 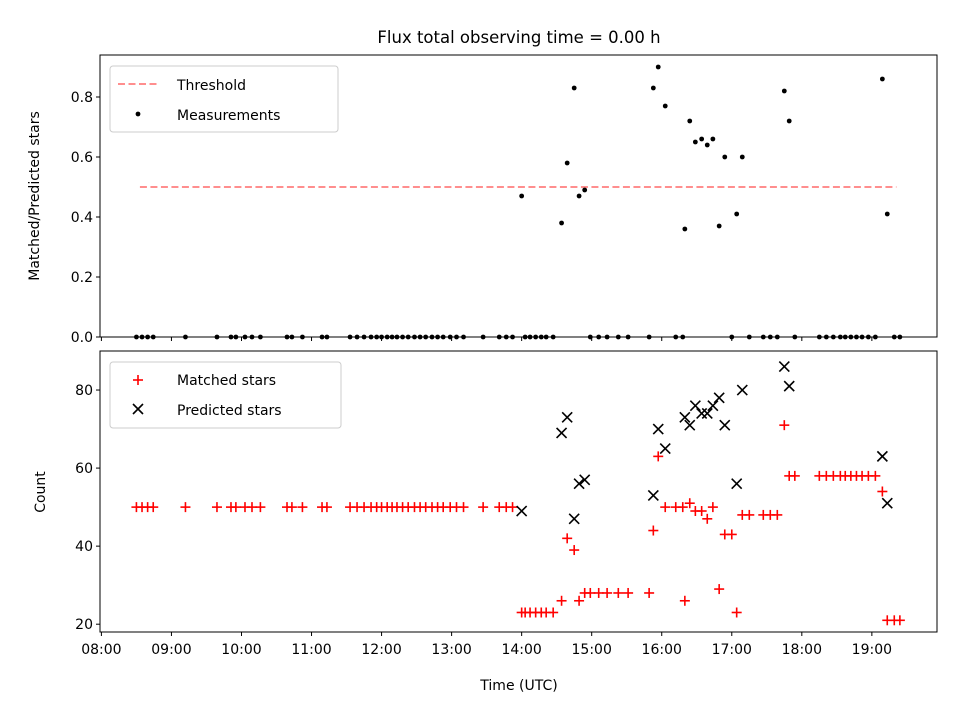 I want to click on y-tick-label: 60, so click(x=84, y=469).